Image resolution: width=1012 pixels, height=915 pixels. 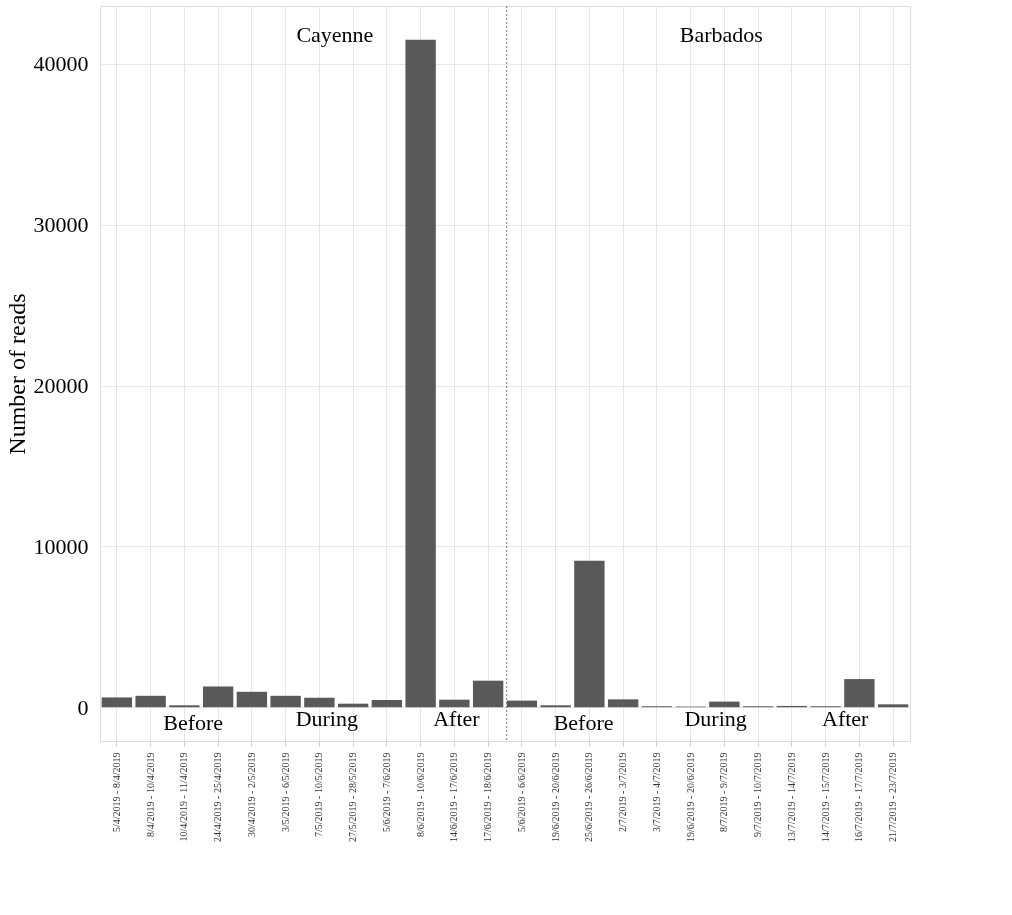 What do you see at coordinates (721, 35) in the screenshot?
I see `annotation: Barbados` at bounding box center [721, 35].